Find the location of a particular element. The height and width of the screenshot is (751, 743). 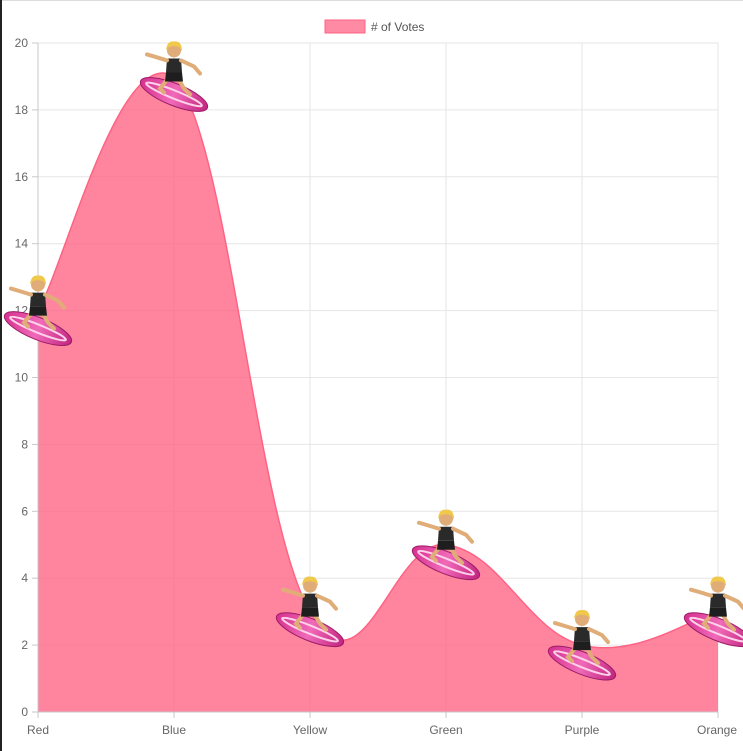

y-tick-label: 4 is located at coordinates (24, 578).